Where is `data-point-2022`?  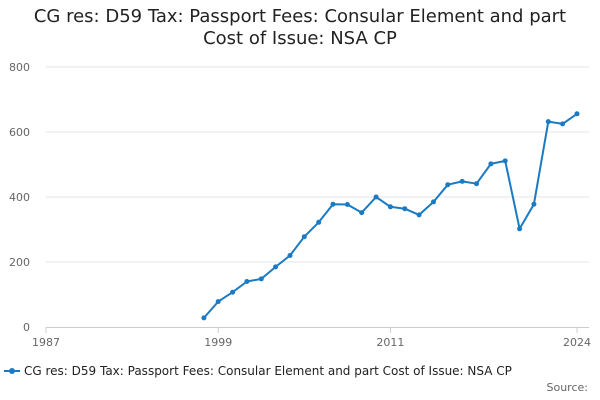
data-point-2022 is located at coordinates (548, 122).